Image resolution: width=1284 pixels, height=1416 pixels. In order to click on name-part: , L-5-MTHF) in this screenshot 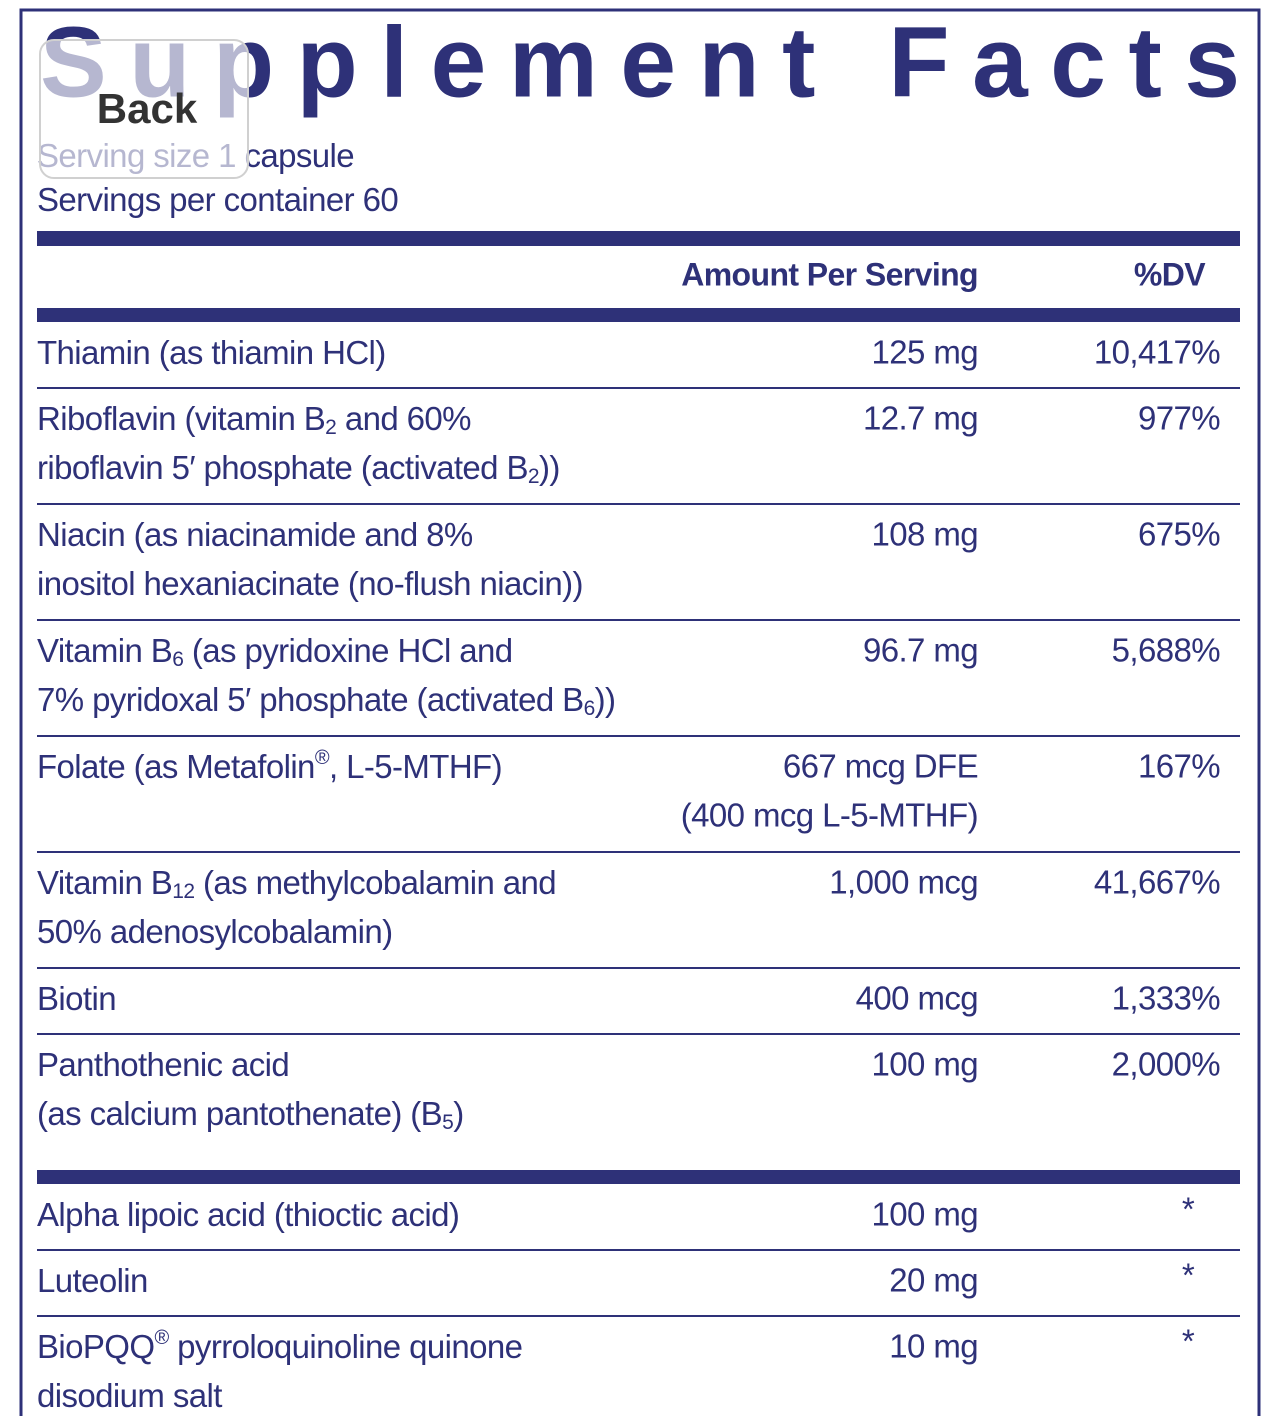, I will do `click(415, 766)`.